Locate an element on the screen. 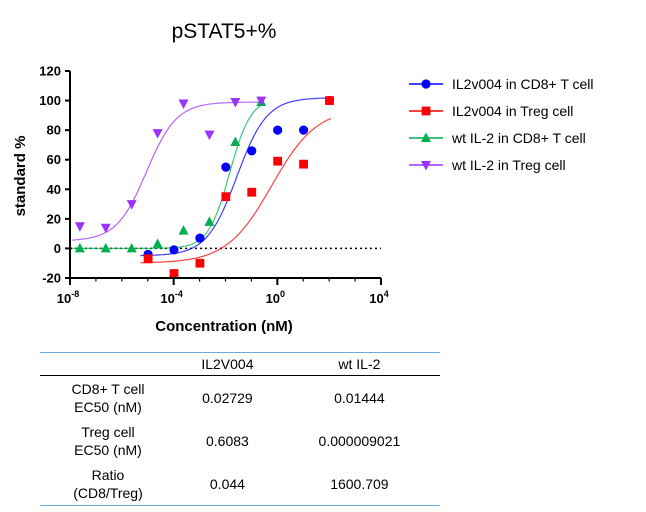 This screenshot has height=512, width=646. legend-item: wt IL-2 in Treg cell is located at coordinates (487, 165).